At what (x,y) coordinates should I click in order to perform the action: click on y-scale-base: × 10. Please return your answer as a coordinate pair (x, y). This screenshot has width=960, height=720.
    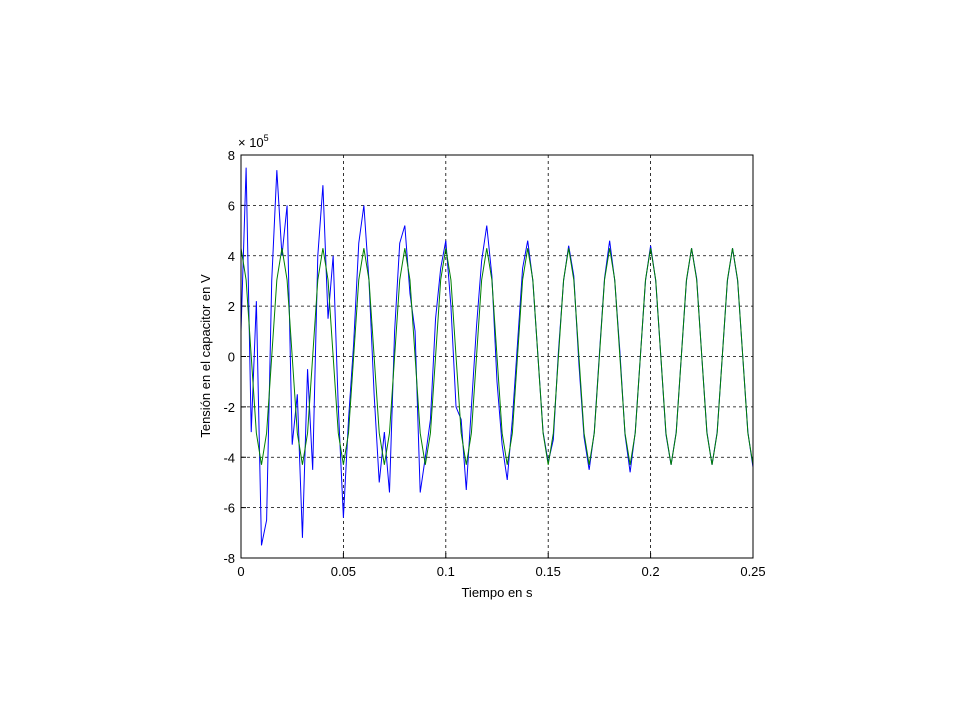
    Looking at the image, I should click on (251, 142).